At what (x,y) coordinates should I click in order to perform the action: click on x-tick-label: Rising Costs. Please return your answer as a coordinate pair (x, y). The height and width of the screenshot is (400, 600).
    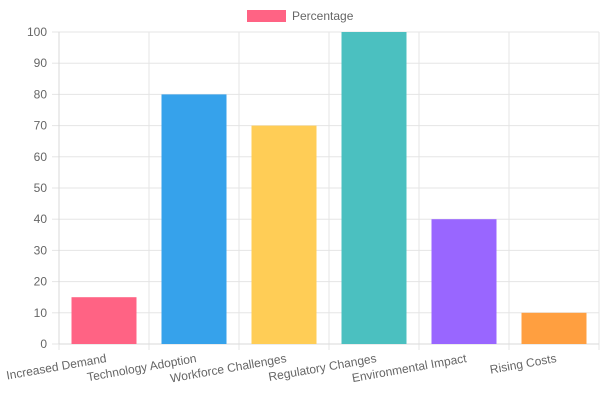
    Looking at the image, I should click on (523, 363).